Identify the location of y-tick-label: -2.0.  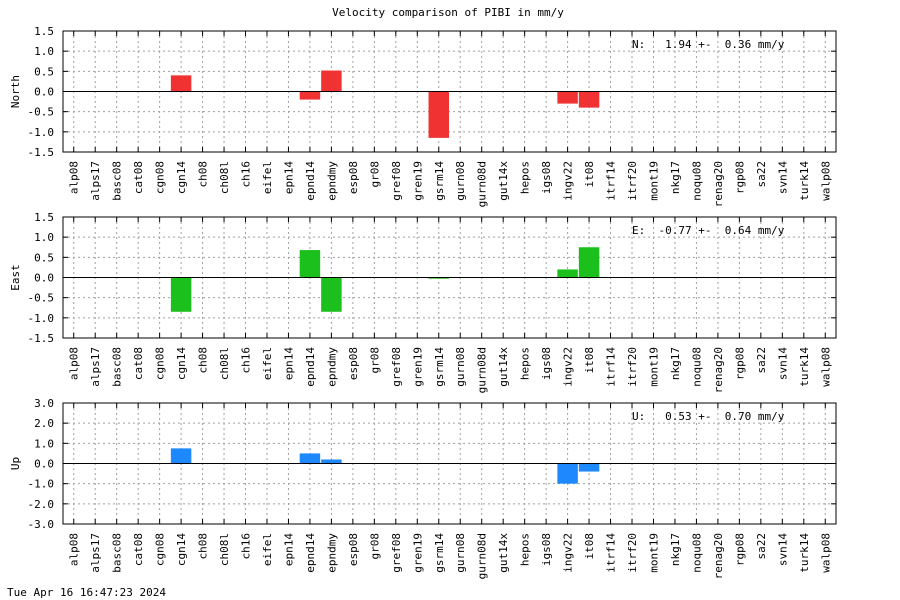
(41, 504).